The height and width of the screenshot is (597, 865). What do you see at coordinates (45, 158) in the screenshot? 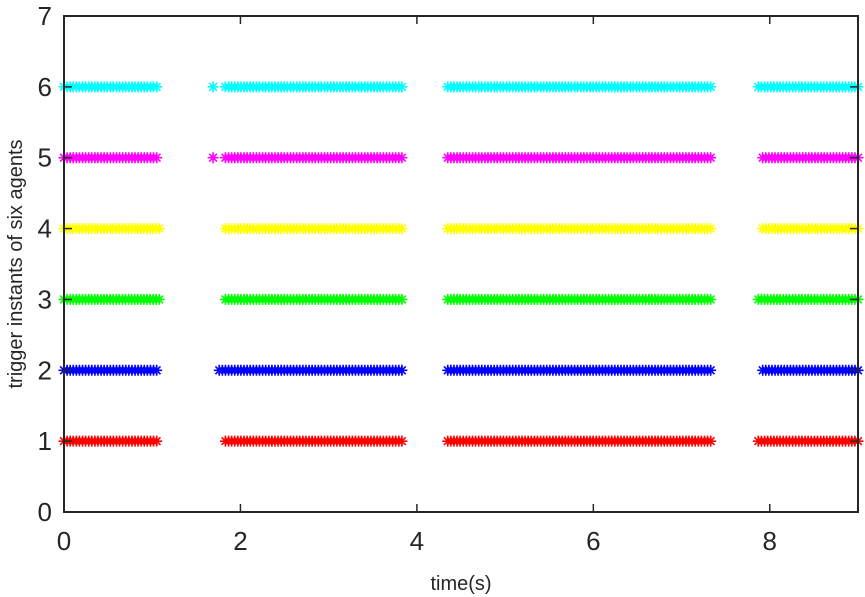
I see `y-tick-label: 5` at bounding box center [45, 158].